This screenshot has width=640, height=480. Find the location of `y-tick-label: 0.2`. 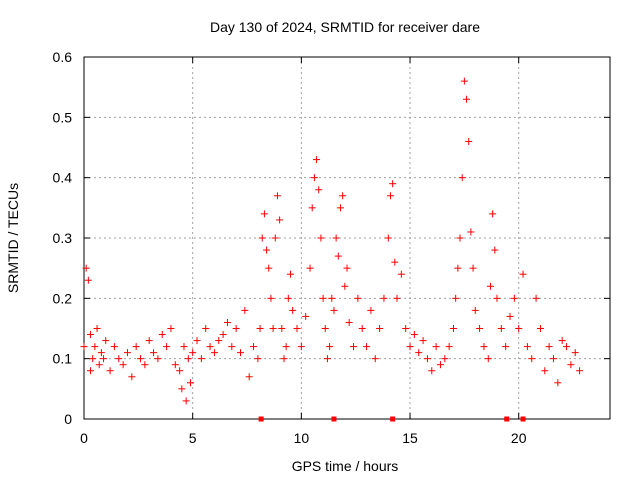

y-tick-label: 0.2 is located at coordinates (63, 298).